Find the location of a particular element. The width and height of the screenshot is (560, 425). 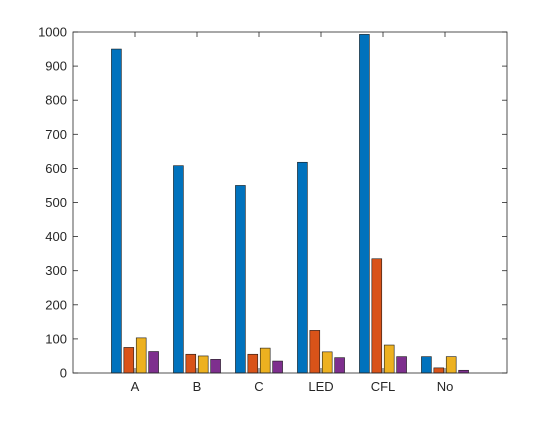

x-tick-label-a: A is located at coordinates (135, 386).